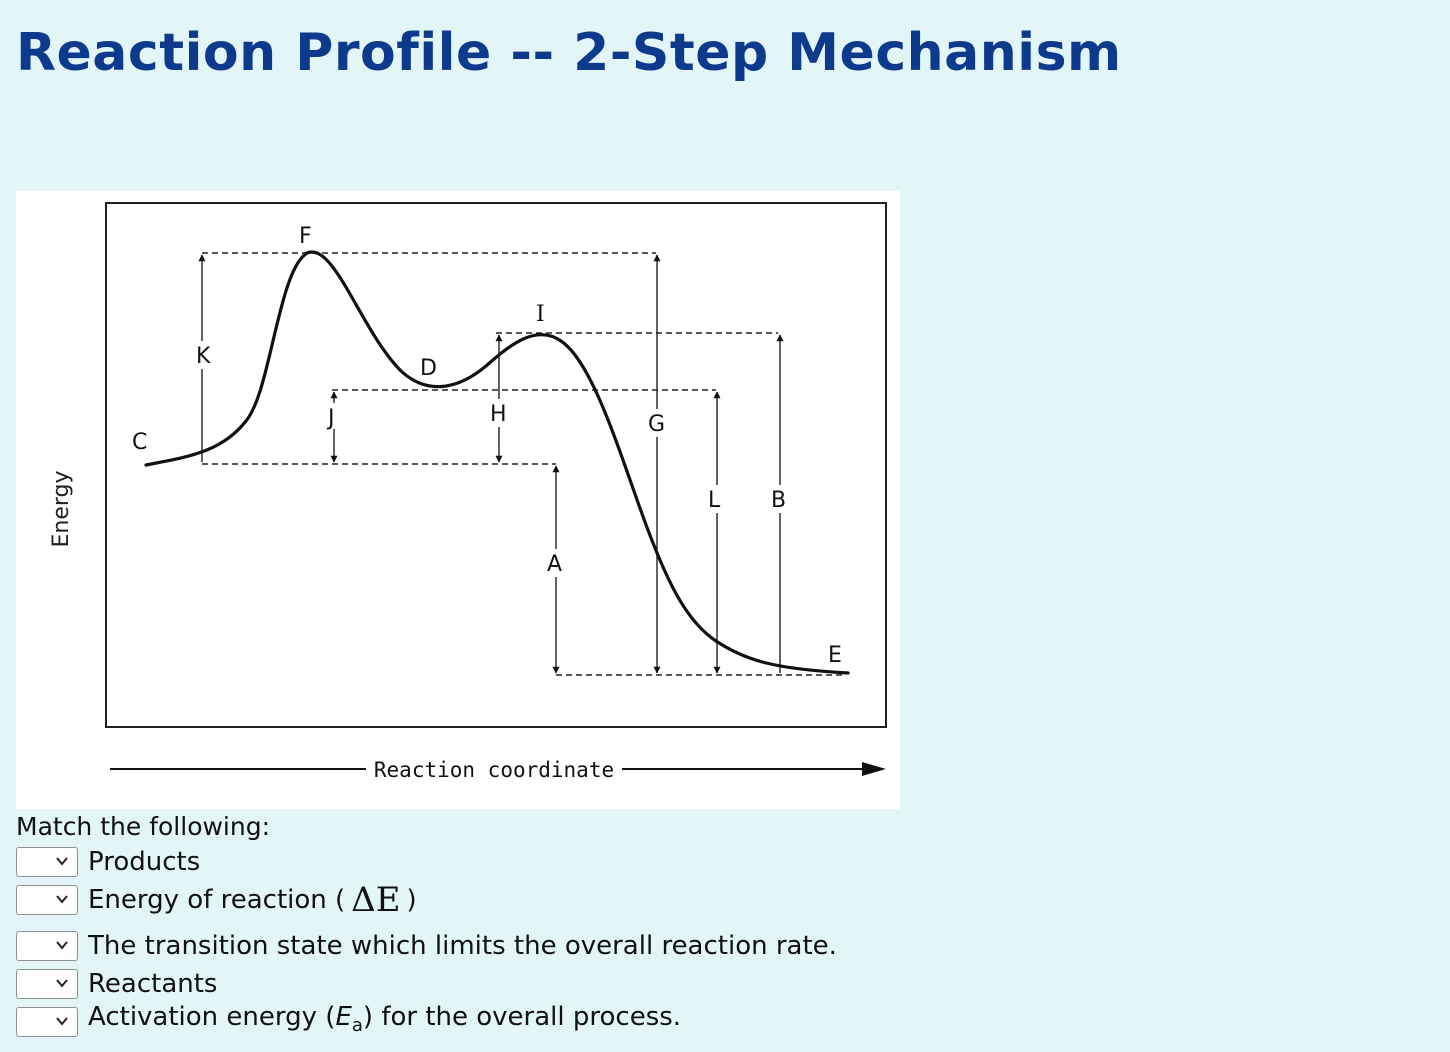  What do you see at coordinates (428, 368) in the screenshot?
I see `label-d: D` at bounding box center [428, 368].